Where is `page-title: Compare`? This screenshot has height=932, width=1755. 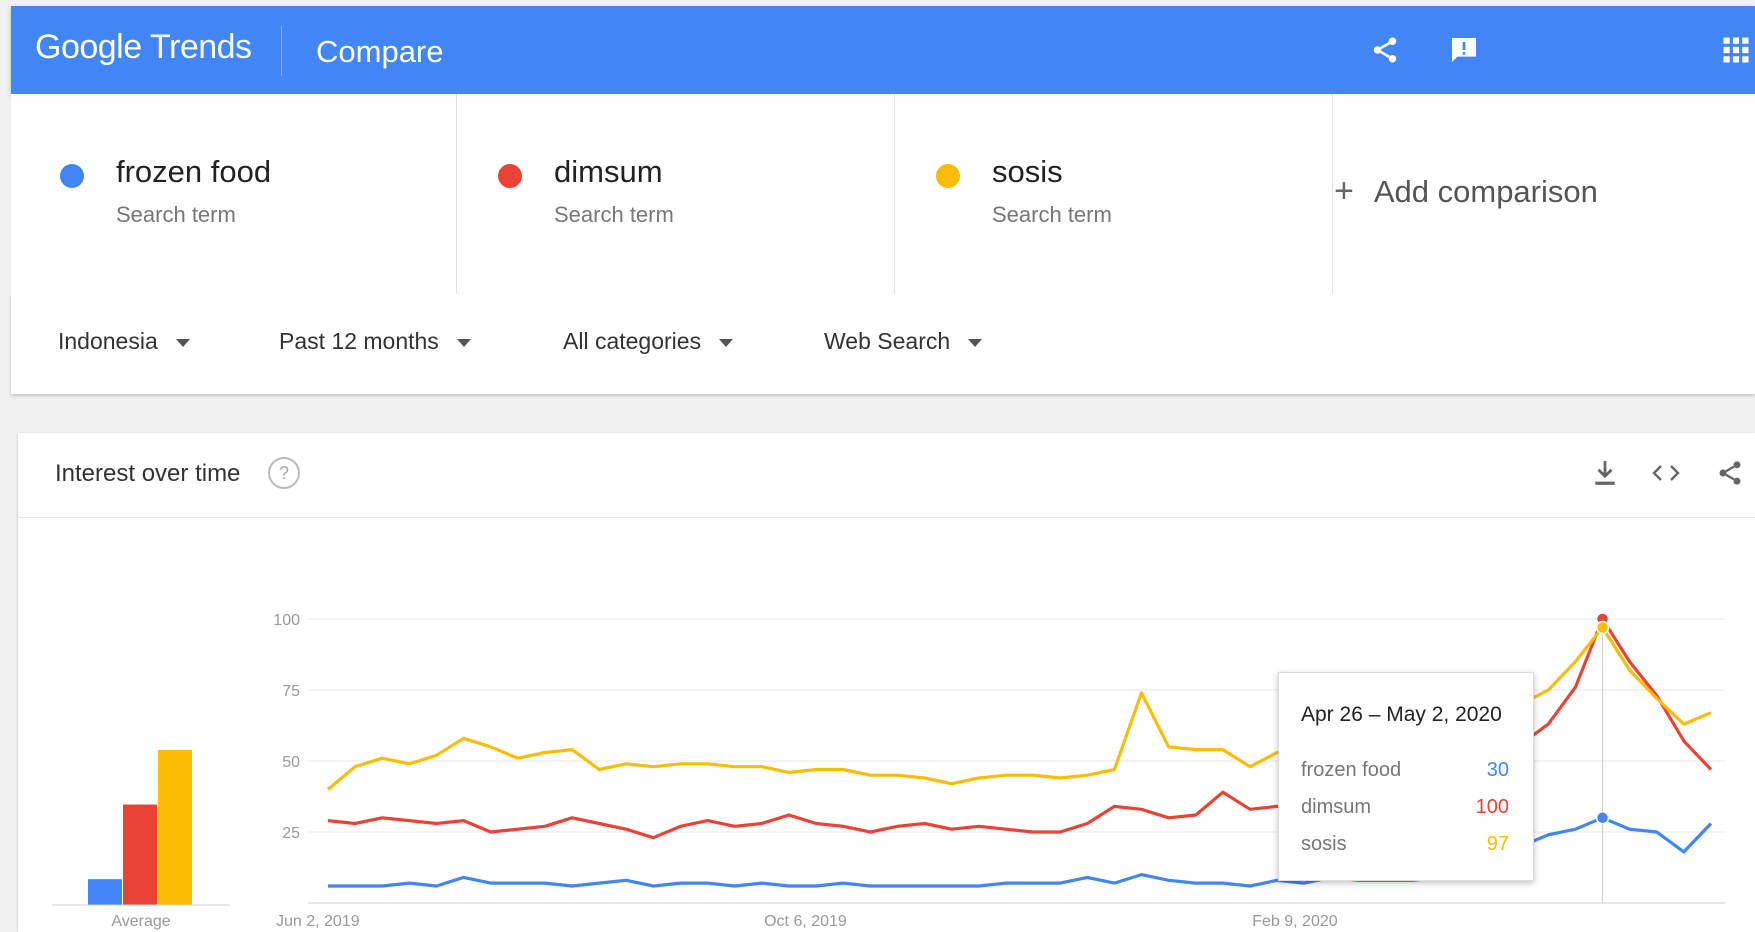 page-title: Compare is located at coordinates (380, 51).